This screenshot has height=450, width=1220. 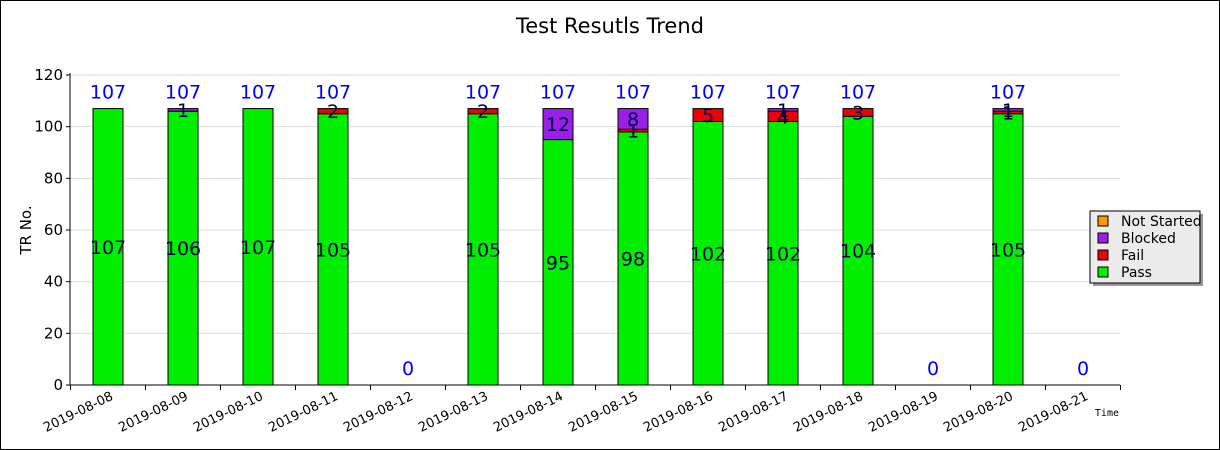 I want to click on segment-value-label: 12, so click(x=558, y=125).